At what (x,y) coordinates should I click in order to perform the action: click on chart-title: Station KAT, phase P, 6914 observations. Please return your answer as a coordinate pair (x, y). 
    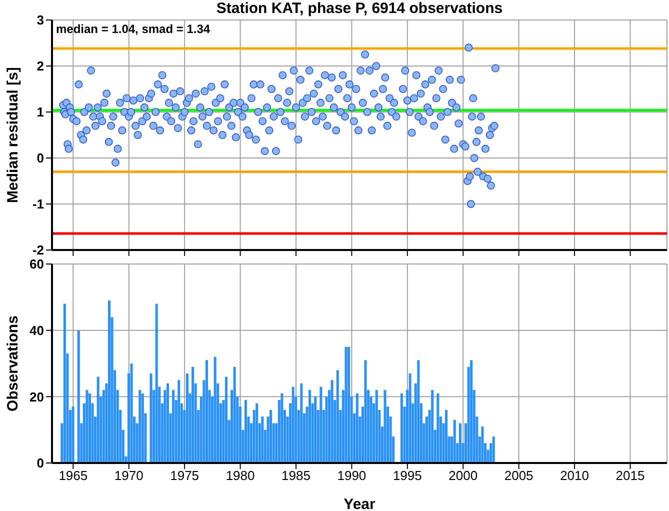
    Looking at the image, I should click on (359, 8).